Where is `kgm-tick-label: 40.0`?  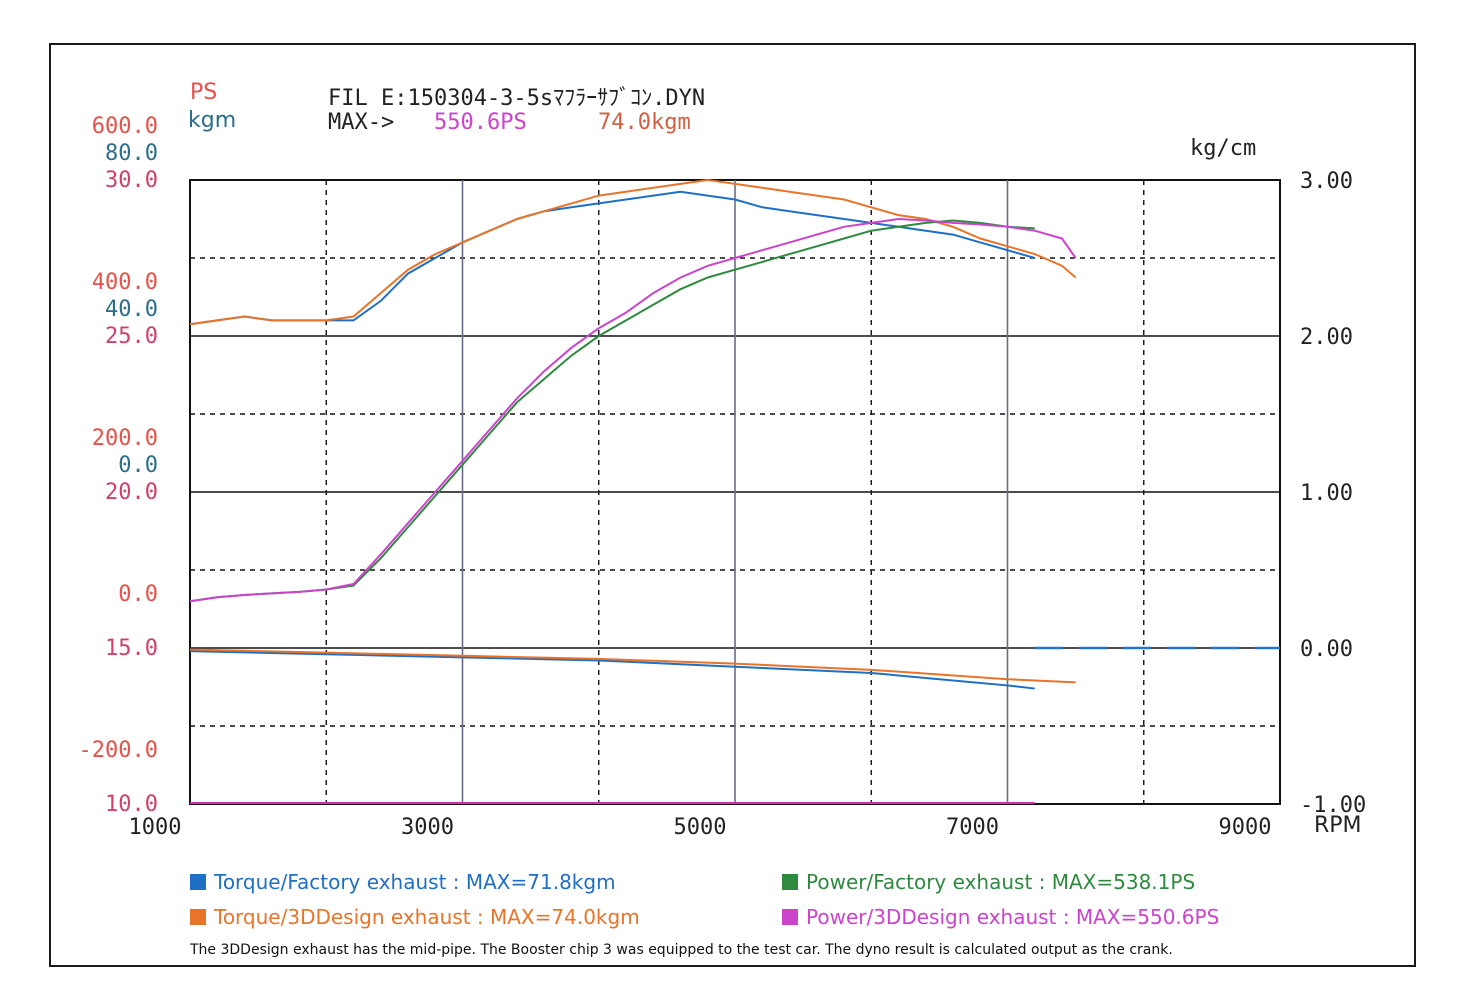 kgm-tick-label: 40.0 is located at coordinates (131, 309).